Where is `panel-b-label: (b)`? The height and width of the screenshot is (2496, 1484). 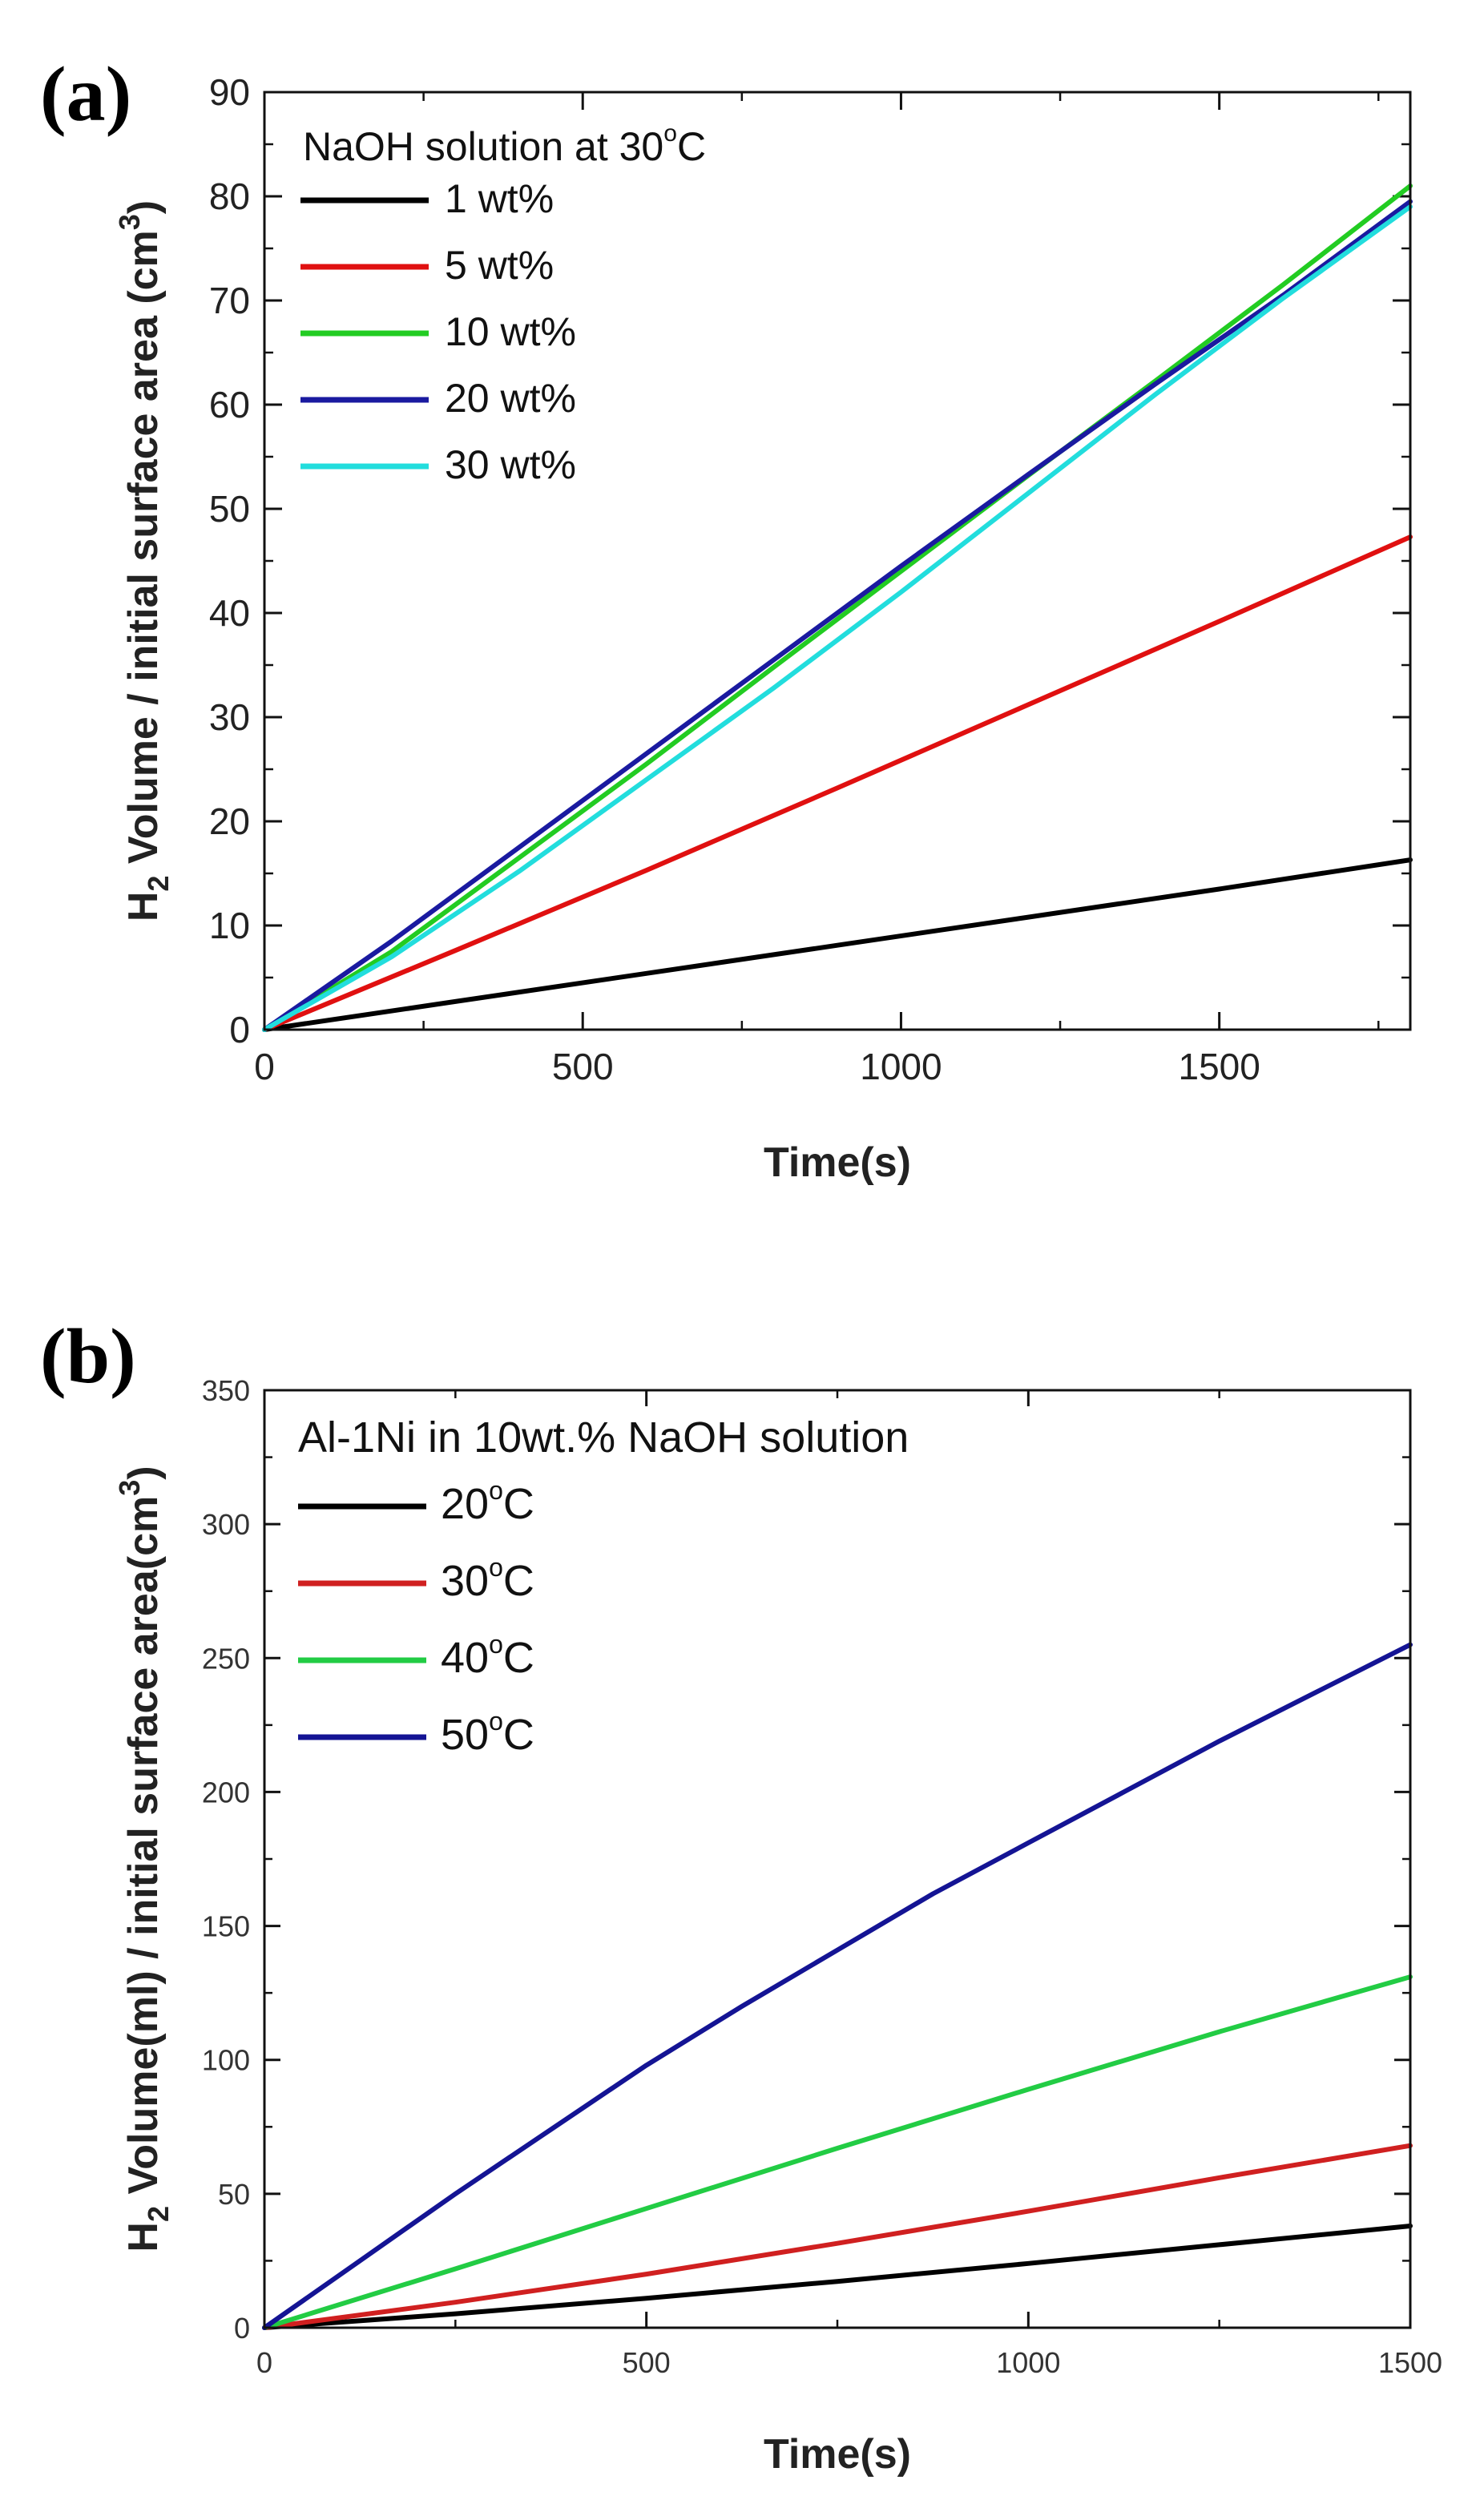 panel-b-label: (b) is located at coordinates (88, 1357).